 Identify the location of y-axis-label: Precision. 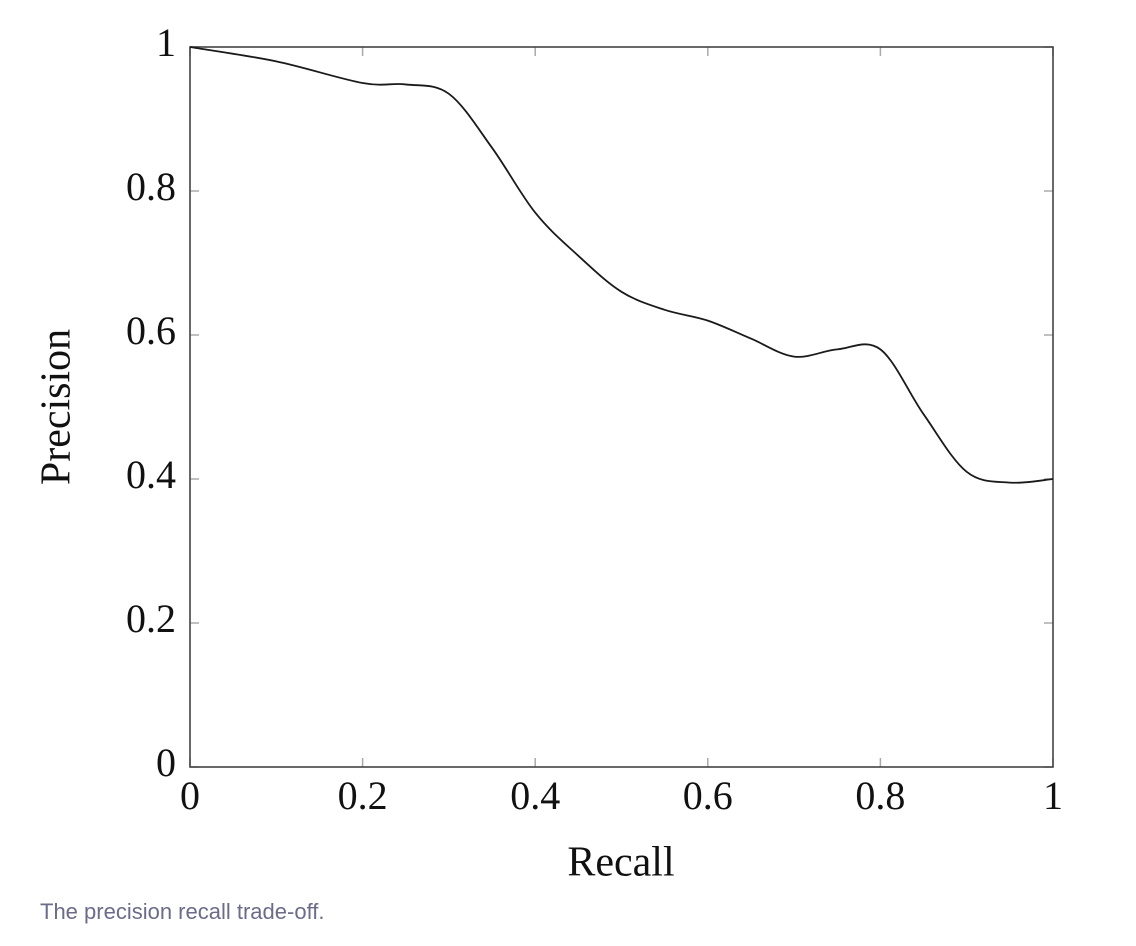
(57, 407).